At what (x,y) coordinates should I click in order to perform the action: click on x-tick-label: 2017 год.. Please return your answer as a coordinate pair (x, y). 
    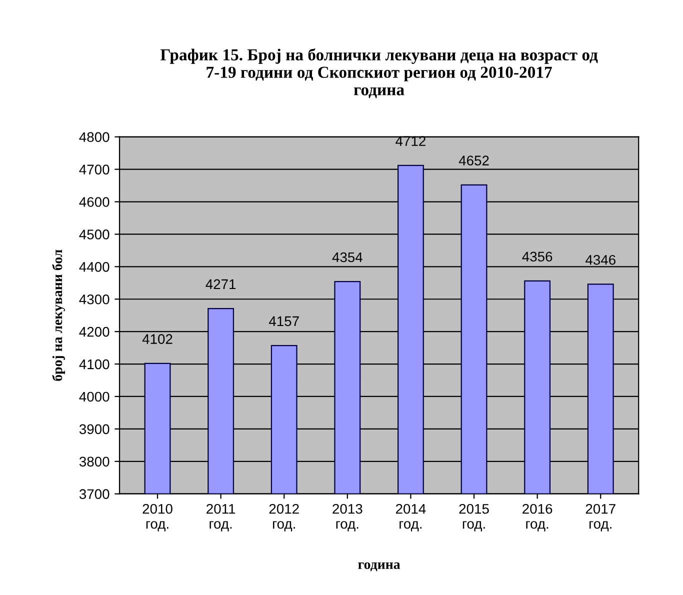
    Looking at the image, I should click on (601, 518).